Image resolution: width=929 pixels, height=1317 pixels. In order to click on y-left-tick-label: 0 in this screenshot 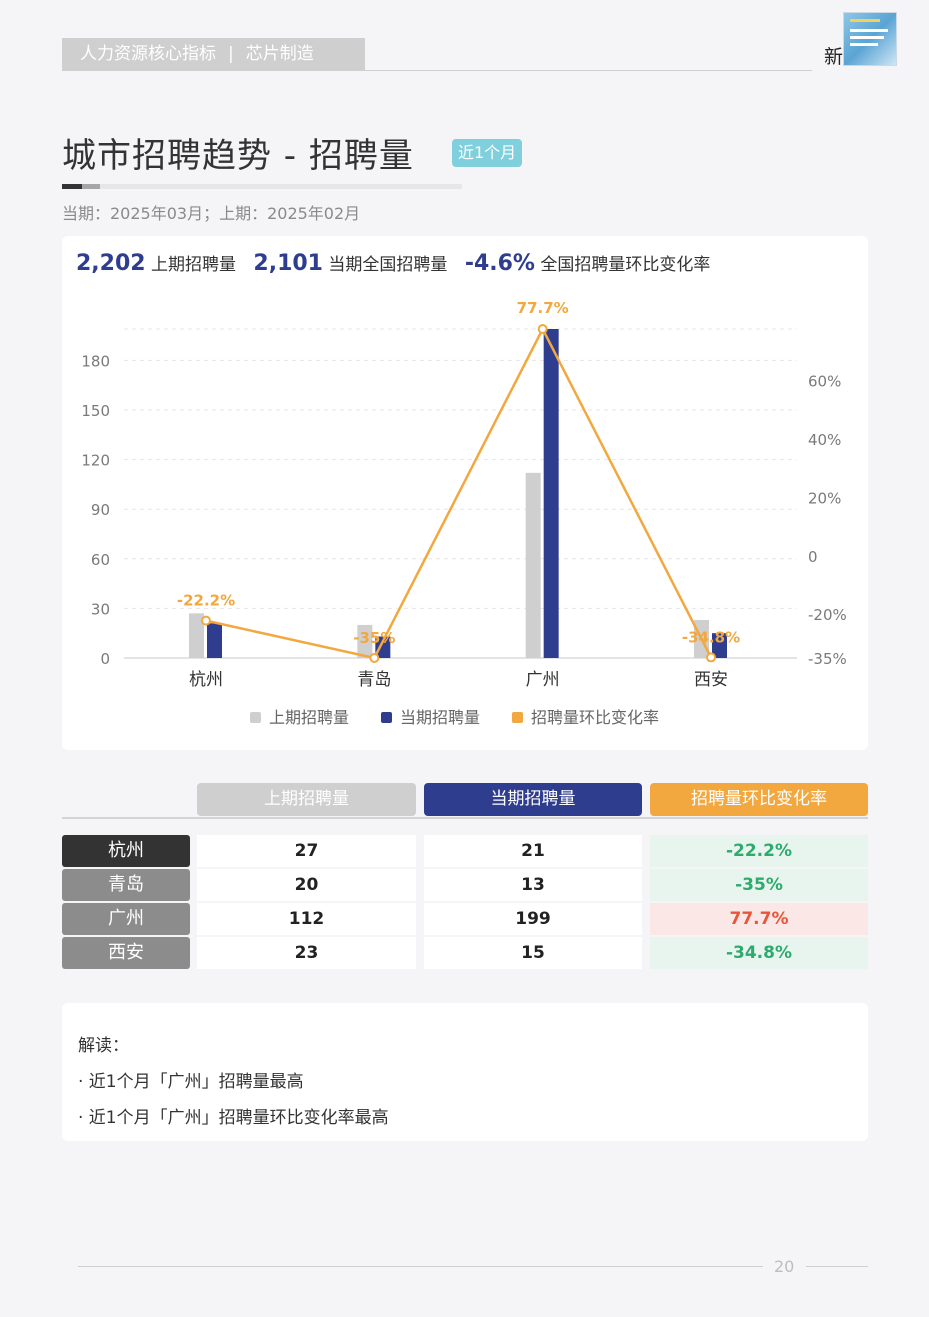, I will do `click(105, 659)`.